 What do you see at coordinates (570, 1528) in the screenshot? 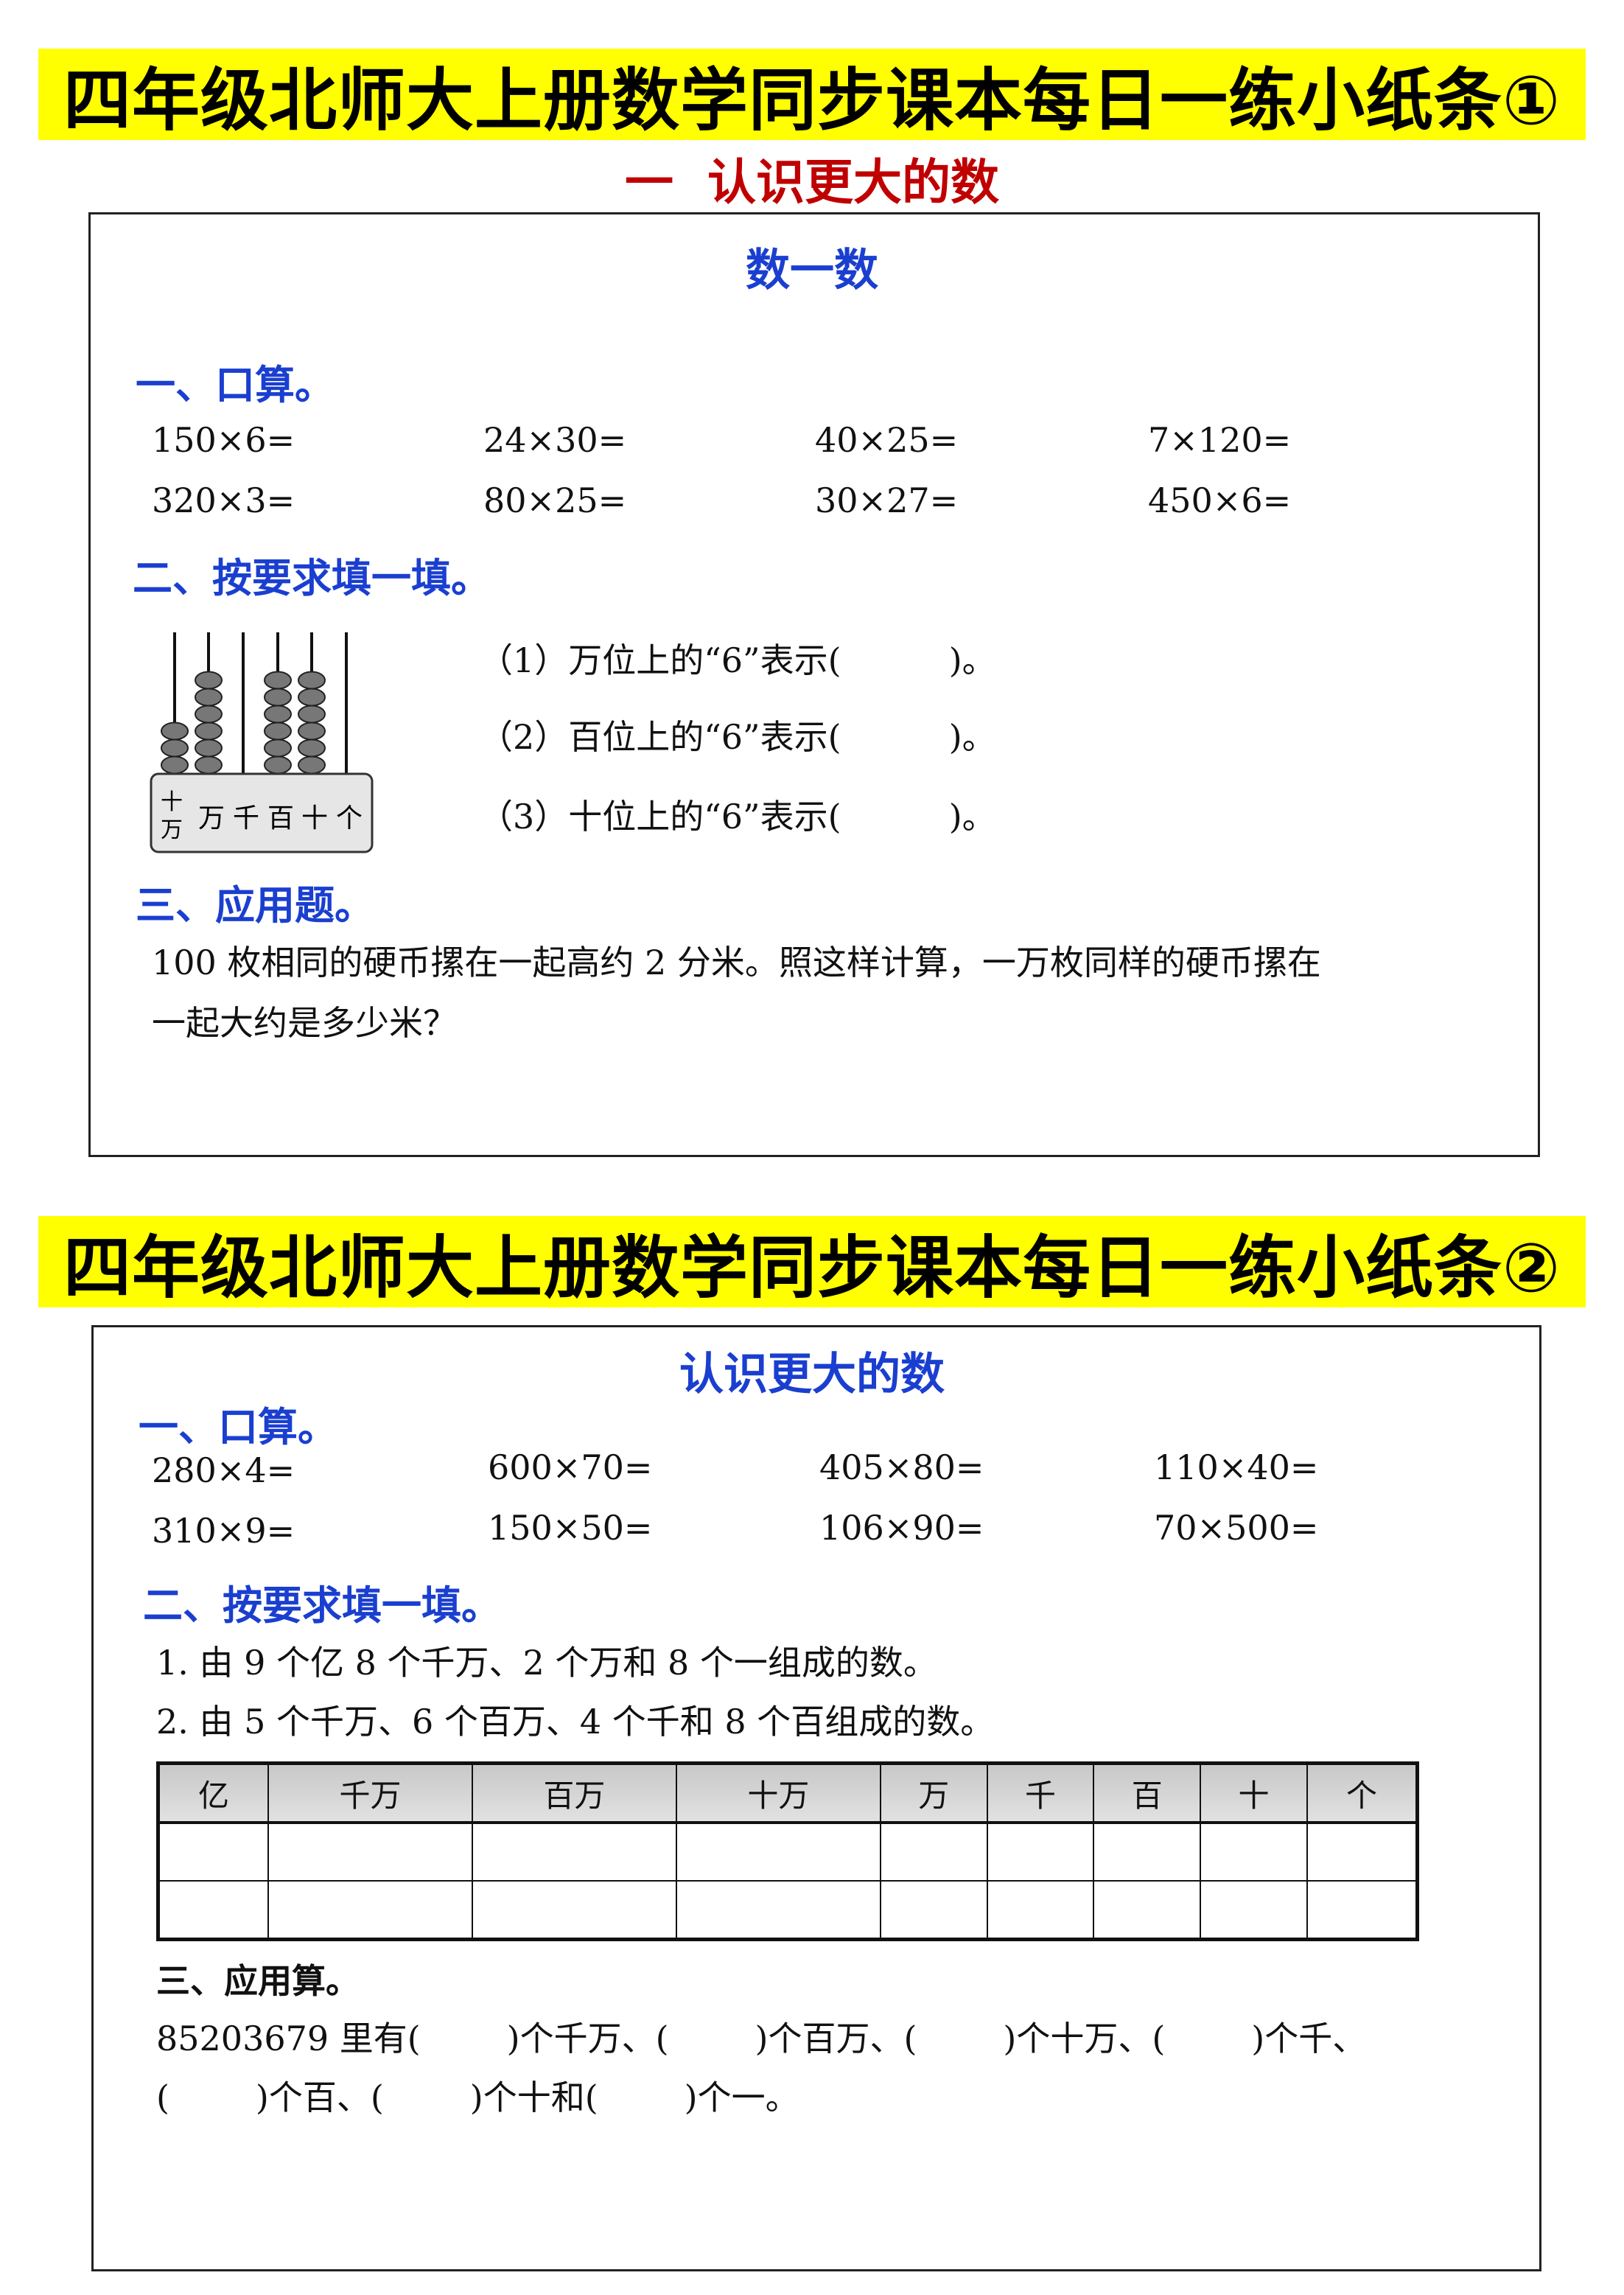
I see `calc-item: 150×50=` at bounding box center [570, 1528].